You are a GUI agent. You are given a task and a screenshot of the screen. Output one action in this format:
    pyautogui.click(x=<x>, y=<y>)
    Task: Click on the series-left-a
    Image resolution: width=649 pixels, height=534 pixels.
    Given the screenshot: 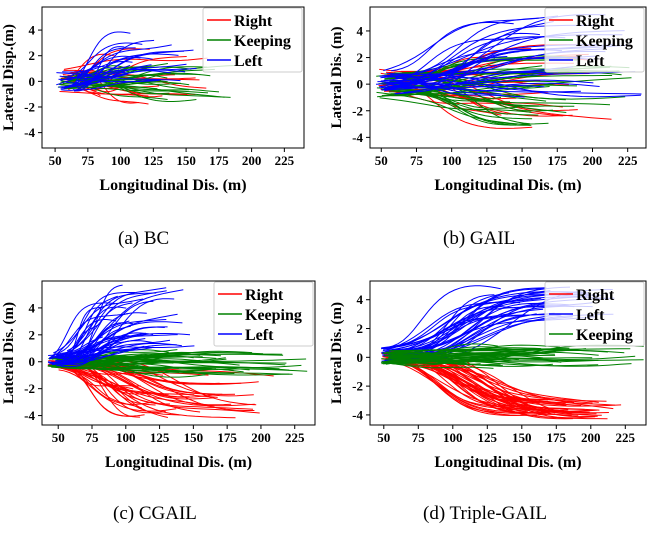 What is the action you would take?
    pyautogui.click(x=126, y=61)
    